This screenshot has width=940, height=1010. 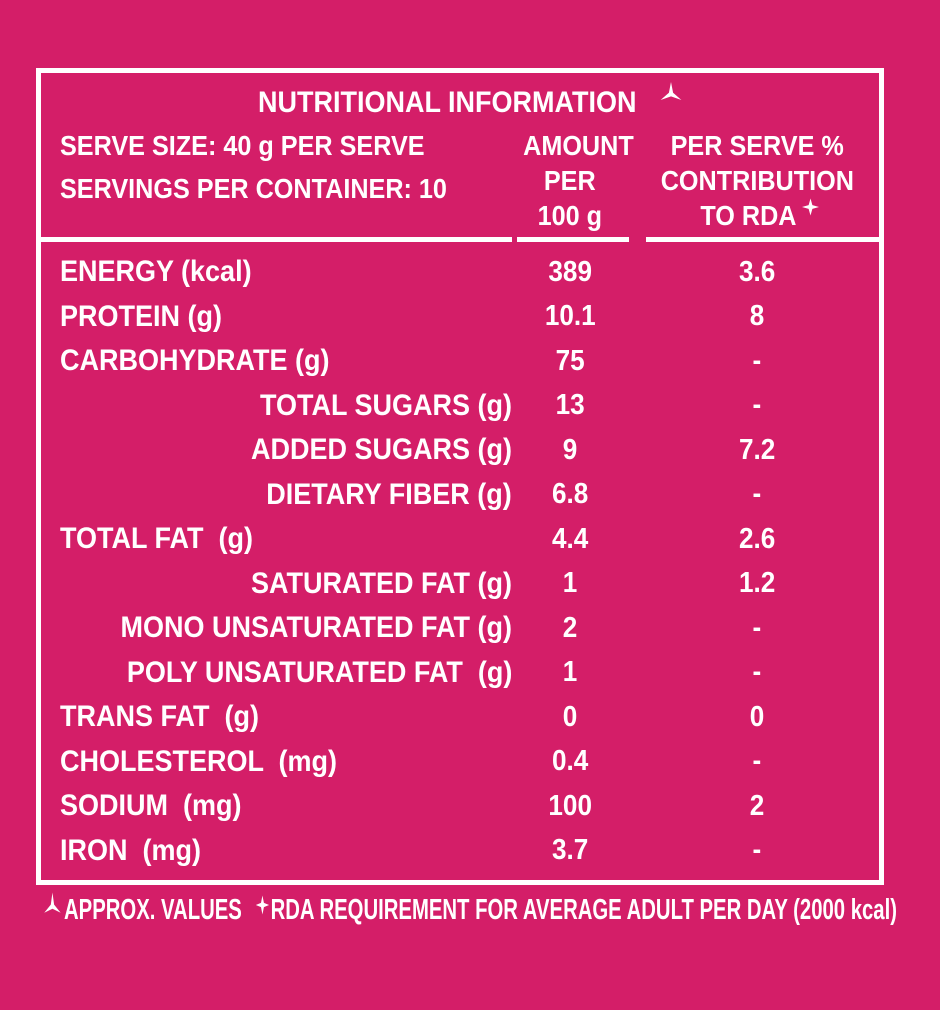 What do you see at coordinates (570, 405) in the screenshot?
I see `nutrient-amount-per-100g: 13` at bounding box center [570, 405].